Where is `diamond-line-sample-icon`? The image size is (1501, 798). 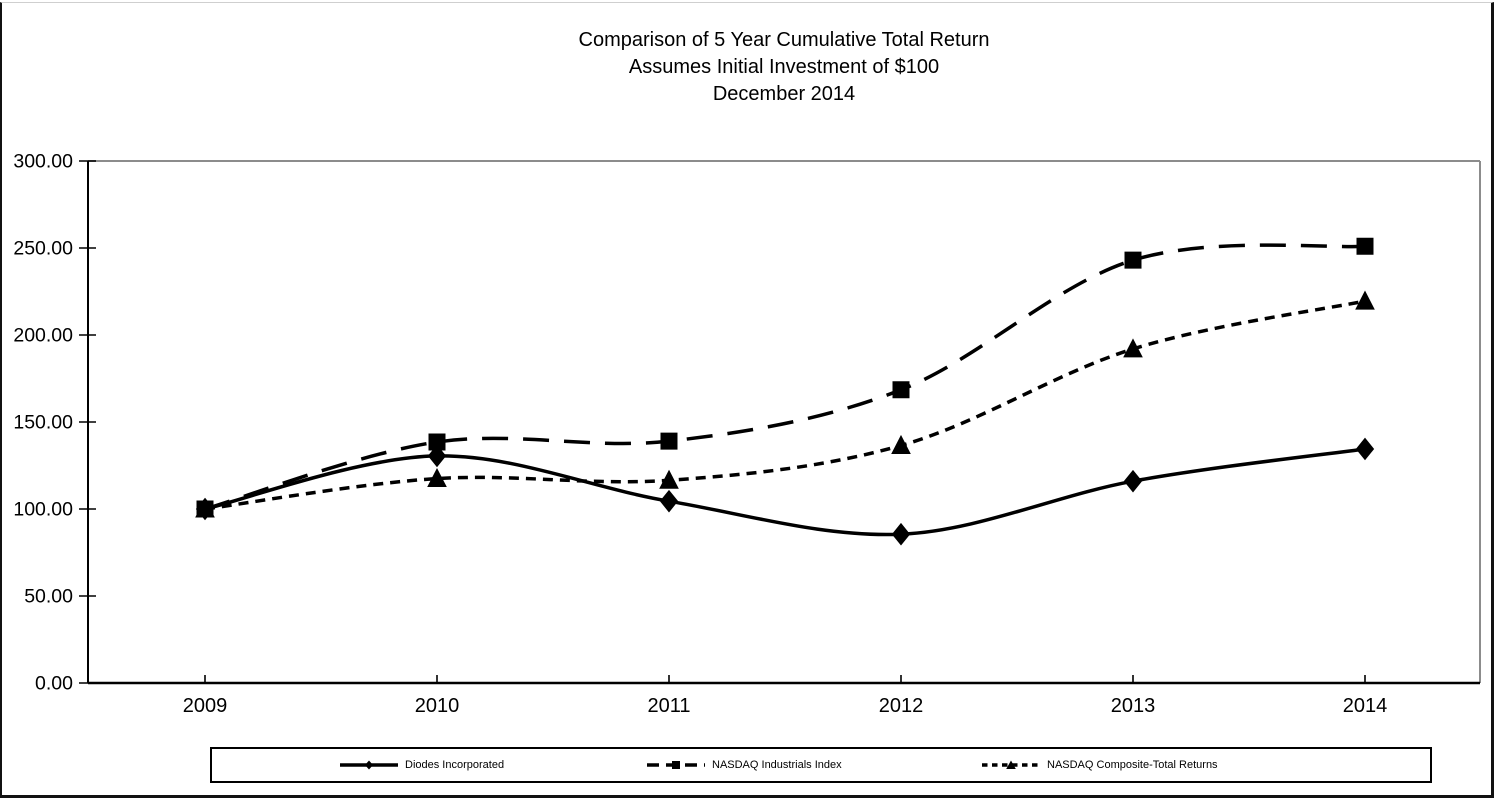
diamond-line-sample-icon is located at coordinates (369, 765).